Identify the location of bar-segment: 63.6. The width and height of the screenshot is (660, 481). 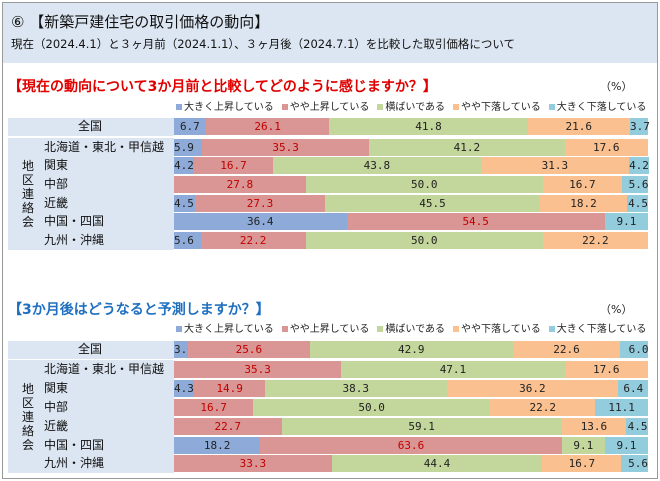
(411, 445).